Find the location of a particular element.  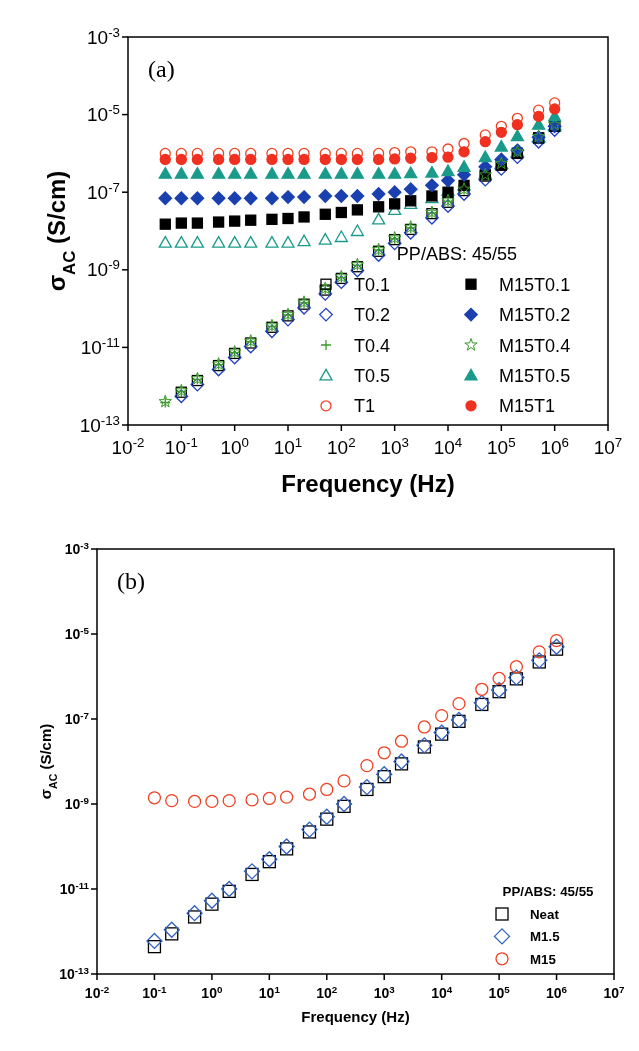

legend-label: M15T0.1 is located at coordinates (535, 284).